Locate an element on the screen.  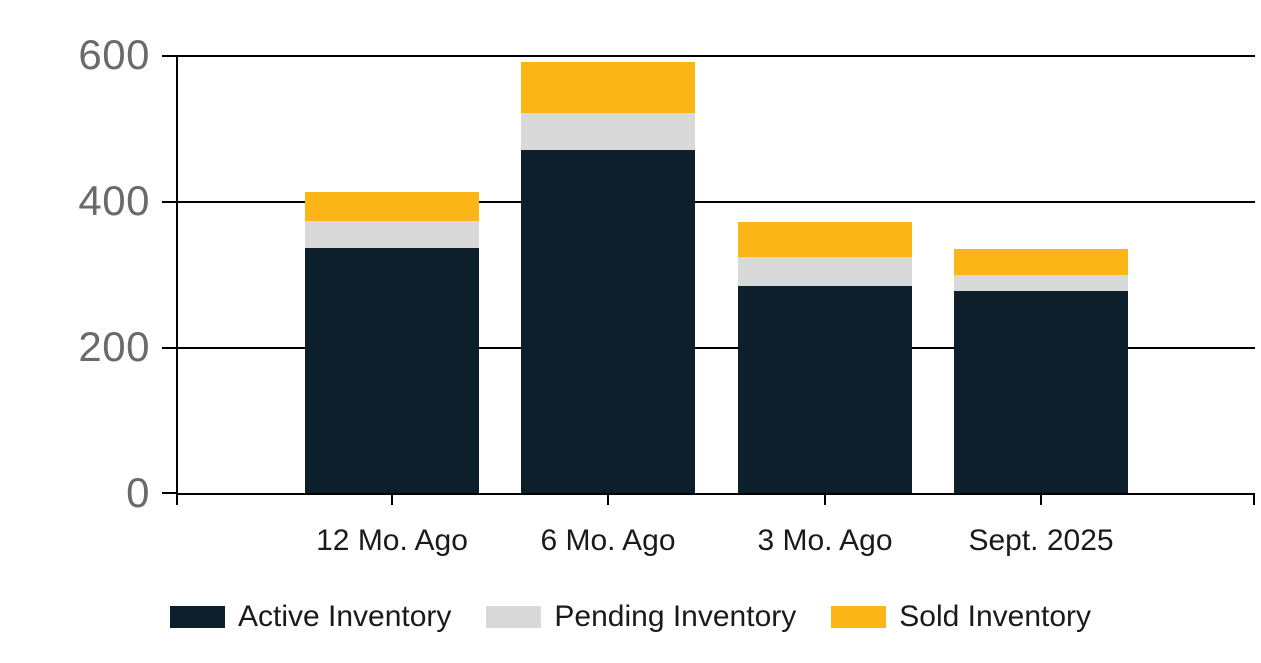
bar-3-mo-ago is located at coordinates (824, 357).